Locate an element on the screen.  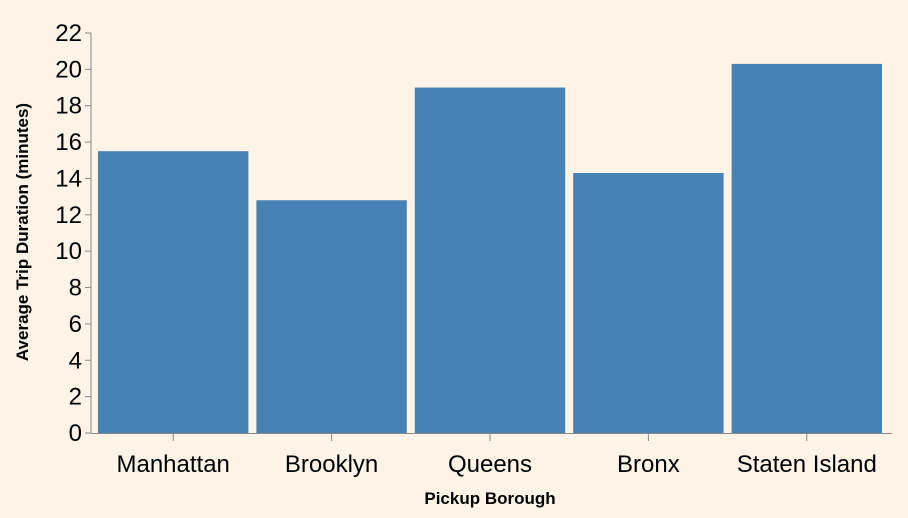
bar-queens is located at coordinates (490, 260).